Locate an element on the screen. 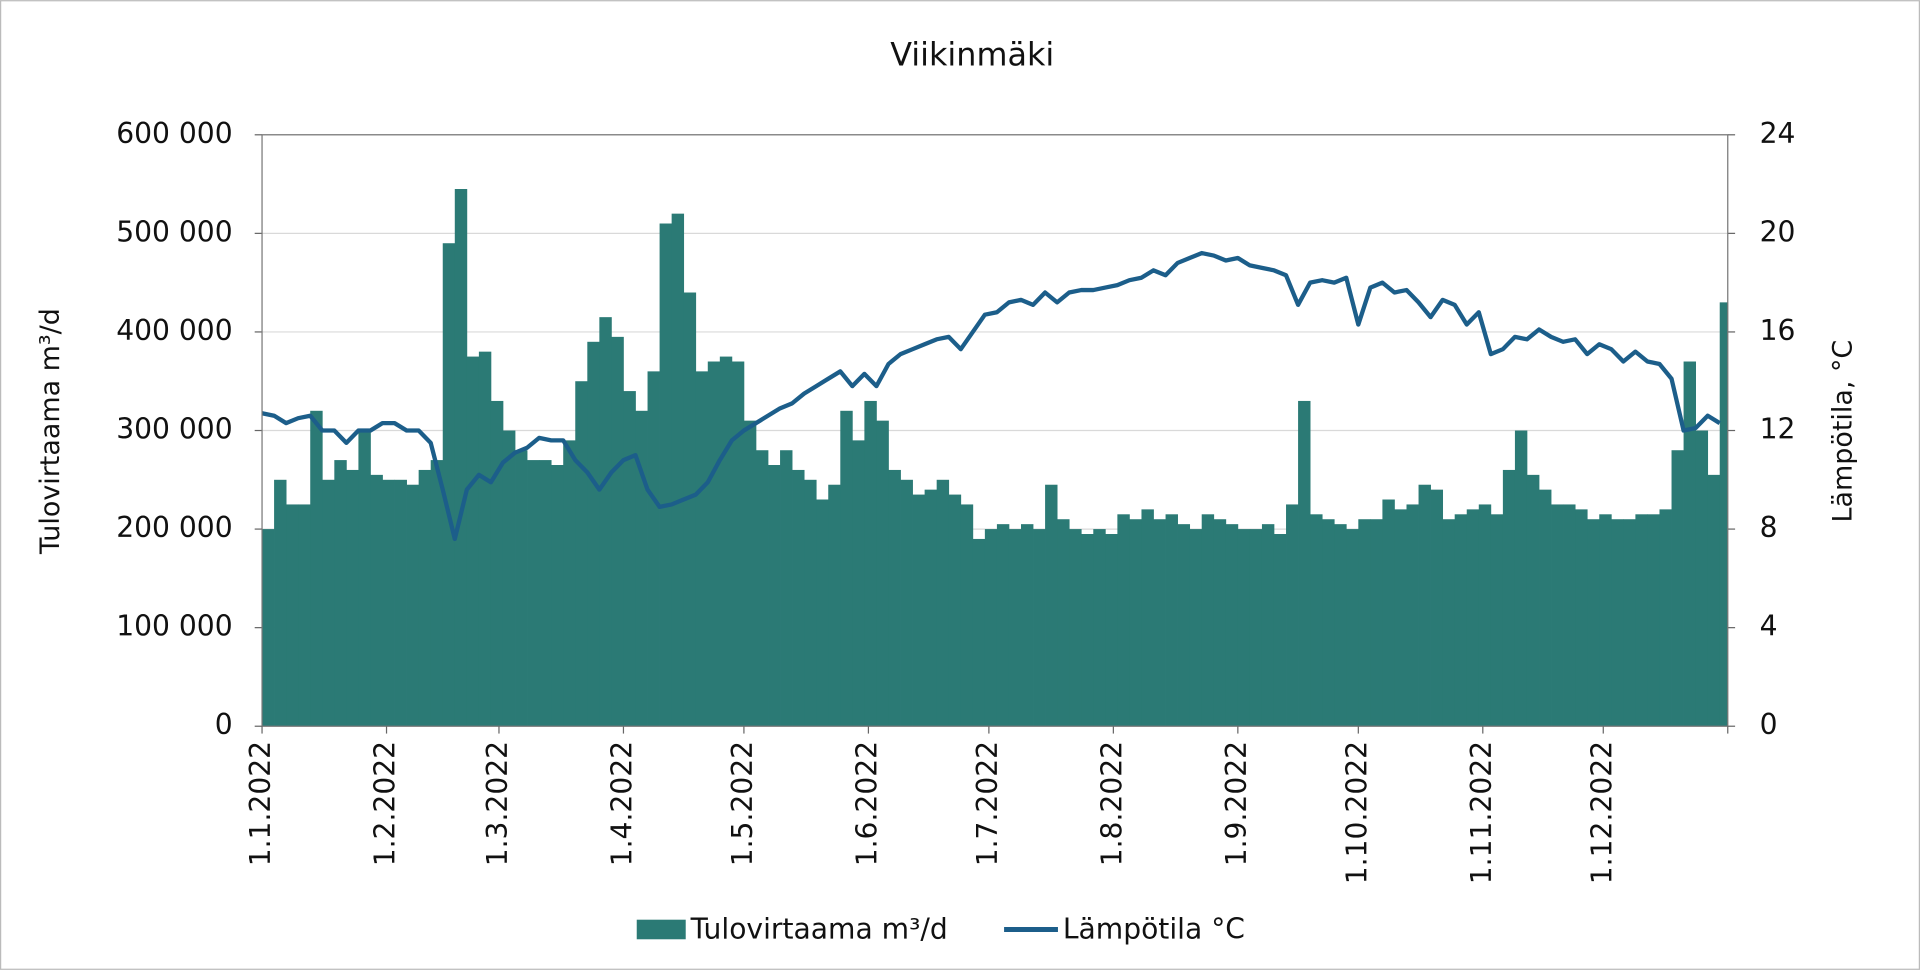 The image size is (1920, 970). legend-swatch is located at coordinates (661, 929).